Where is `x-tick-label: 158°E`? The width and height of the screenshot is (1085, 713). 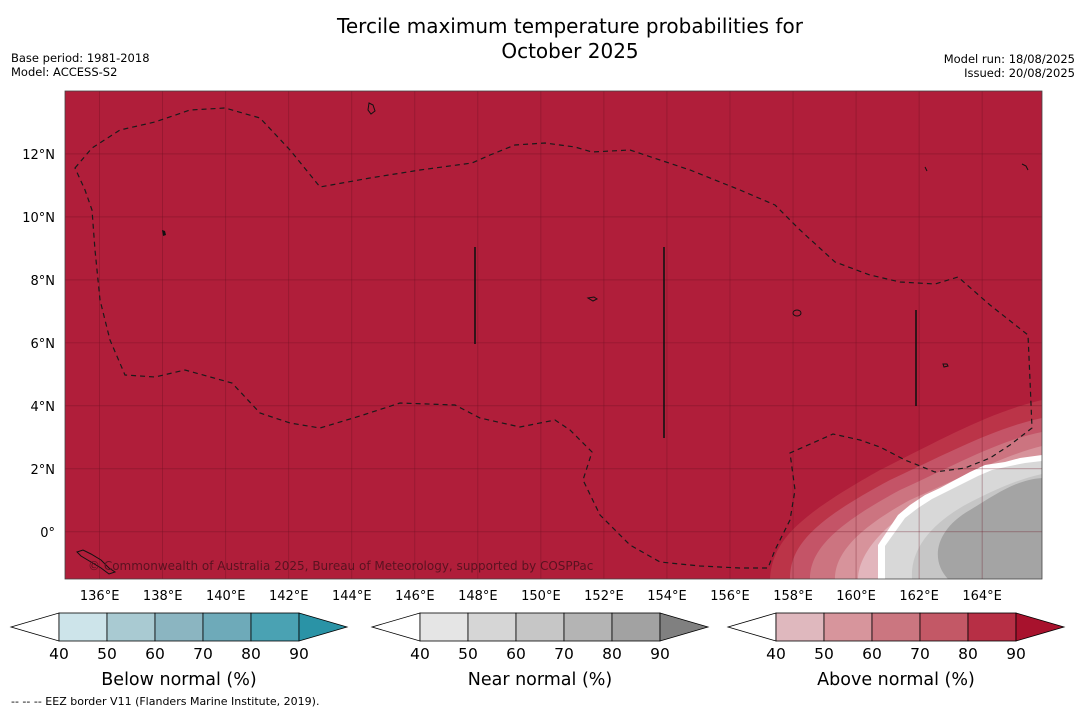 x-tick-label: 158°E is located at coordinates (793, 596).